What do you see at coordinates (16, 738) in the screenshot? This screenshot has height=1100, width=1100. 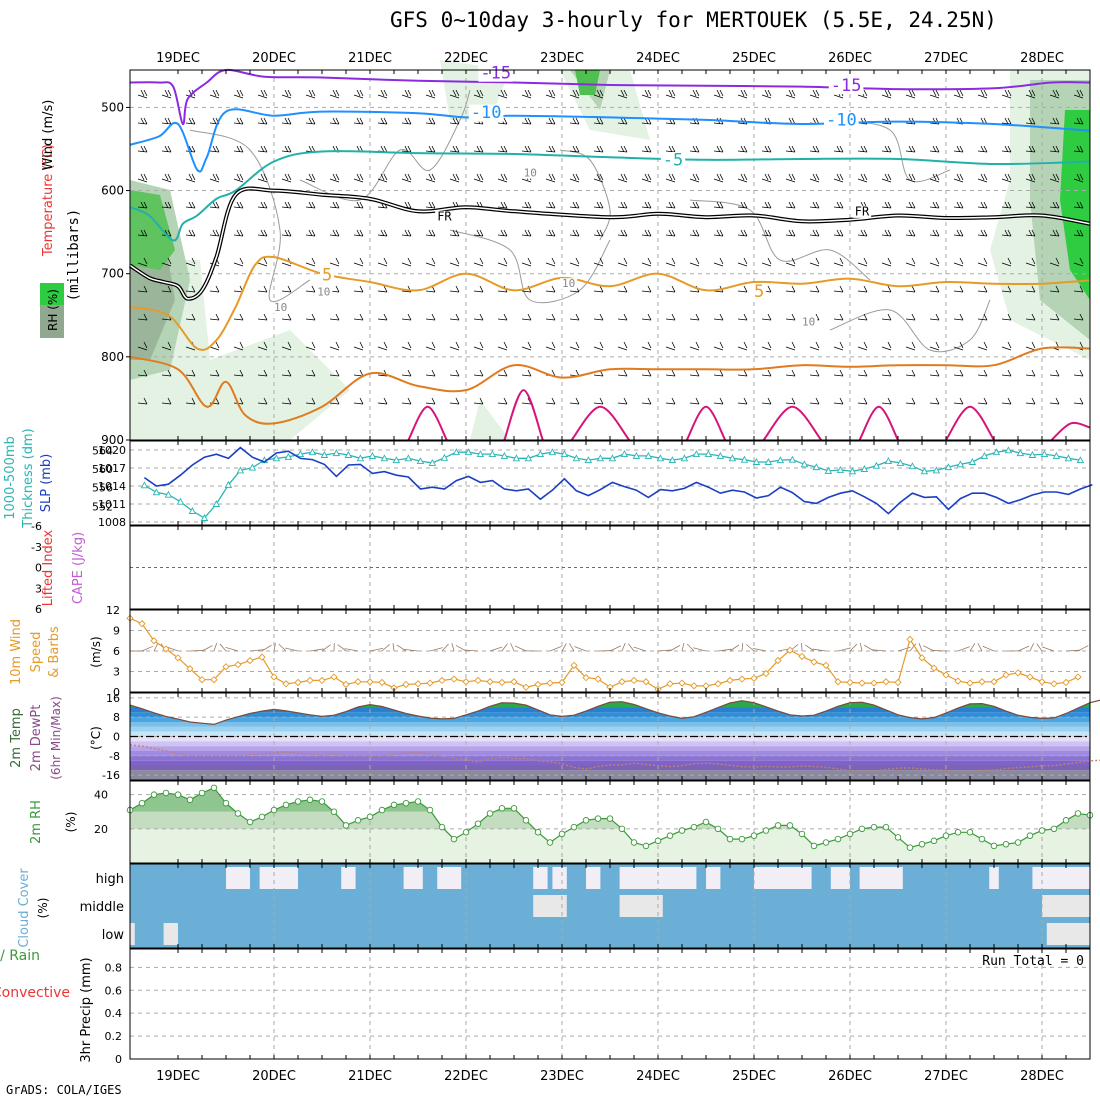 I see `temp2m-axis-label-1: 2m Temp` at bounding box center [16, 738].